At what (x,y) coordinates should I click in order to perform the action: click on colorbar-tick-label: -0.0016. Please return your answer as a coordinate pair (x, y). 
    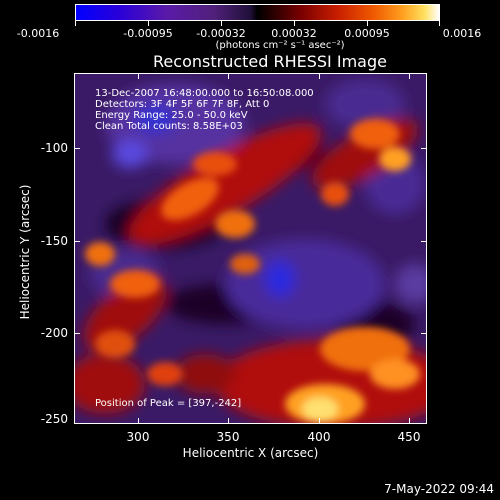
    Looking at the image, I should click on (38, 33).